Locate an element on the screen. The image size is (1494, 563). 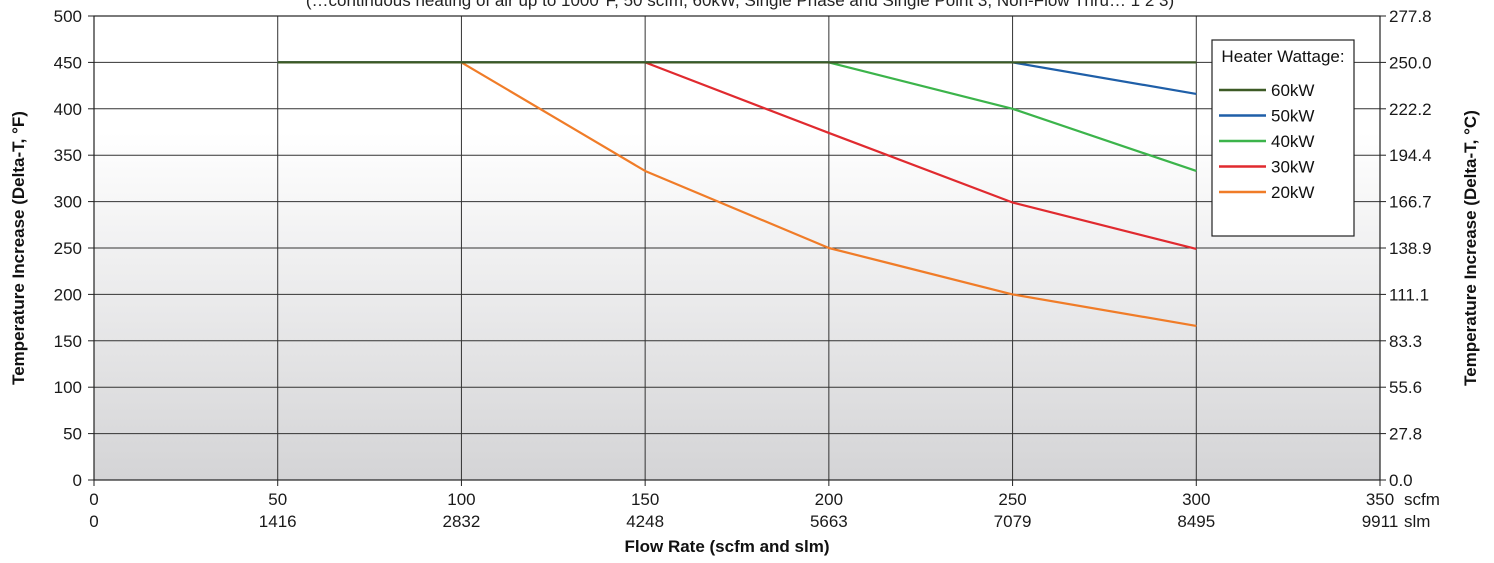
x-tick-label-slm: 0 is located at coordinates (93, 521).